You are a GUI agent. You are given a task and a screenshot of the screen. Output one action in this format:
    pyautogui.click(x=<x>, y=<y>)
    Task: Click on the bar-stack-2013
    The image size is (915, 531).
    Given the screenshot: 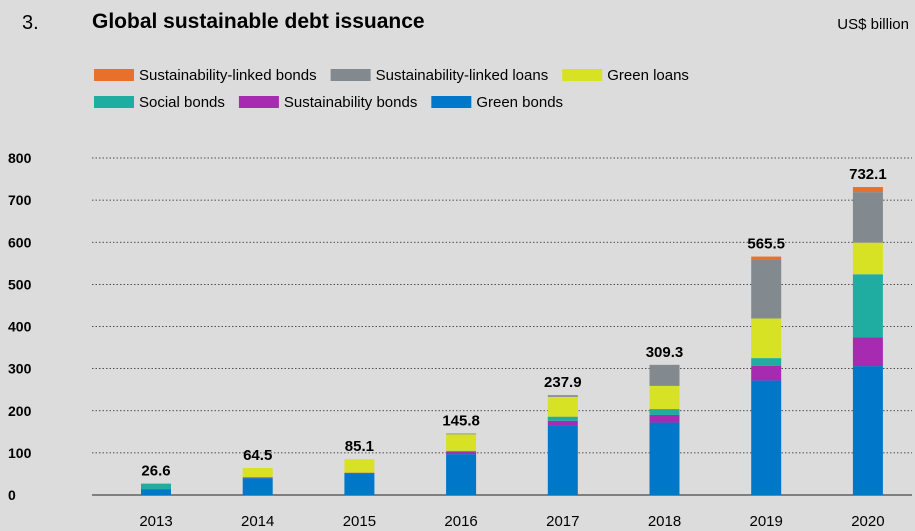 What is the action you would take?
    pyautogui.click(x=156, y=489)
    